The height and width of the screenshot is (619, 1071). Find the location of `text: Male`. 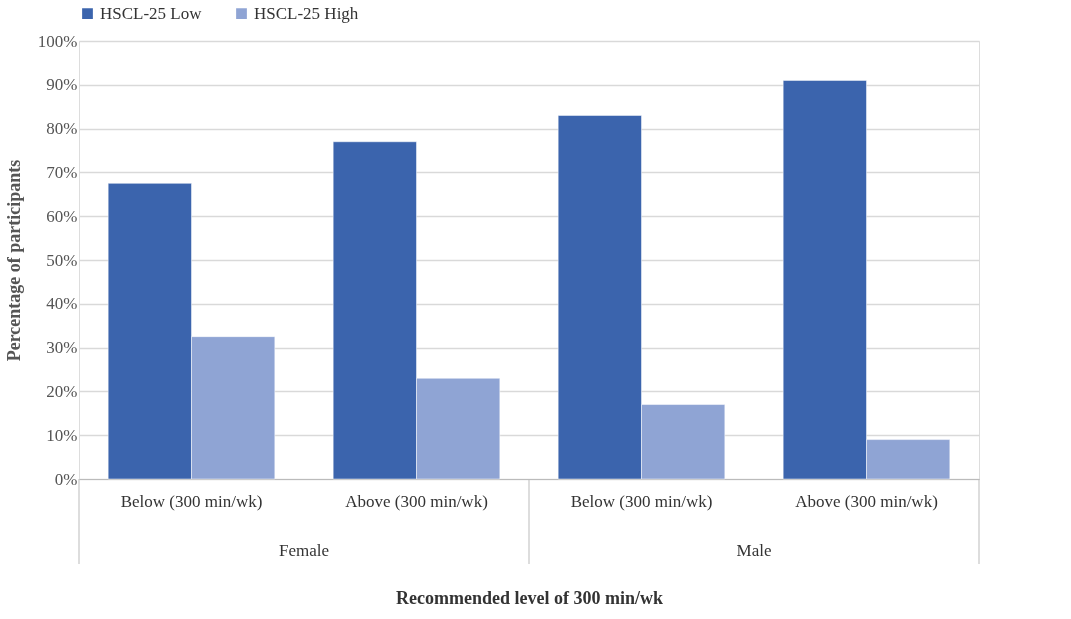

text: Male is located at coordinates (754, 550).